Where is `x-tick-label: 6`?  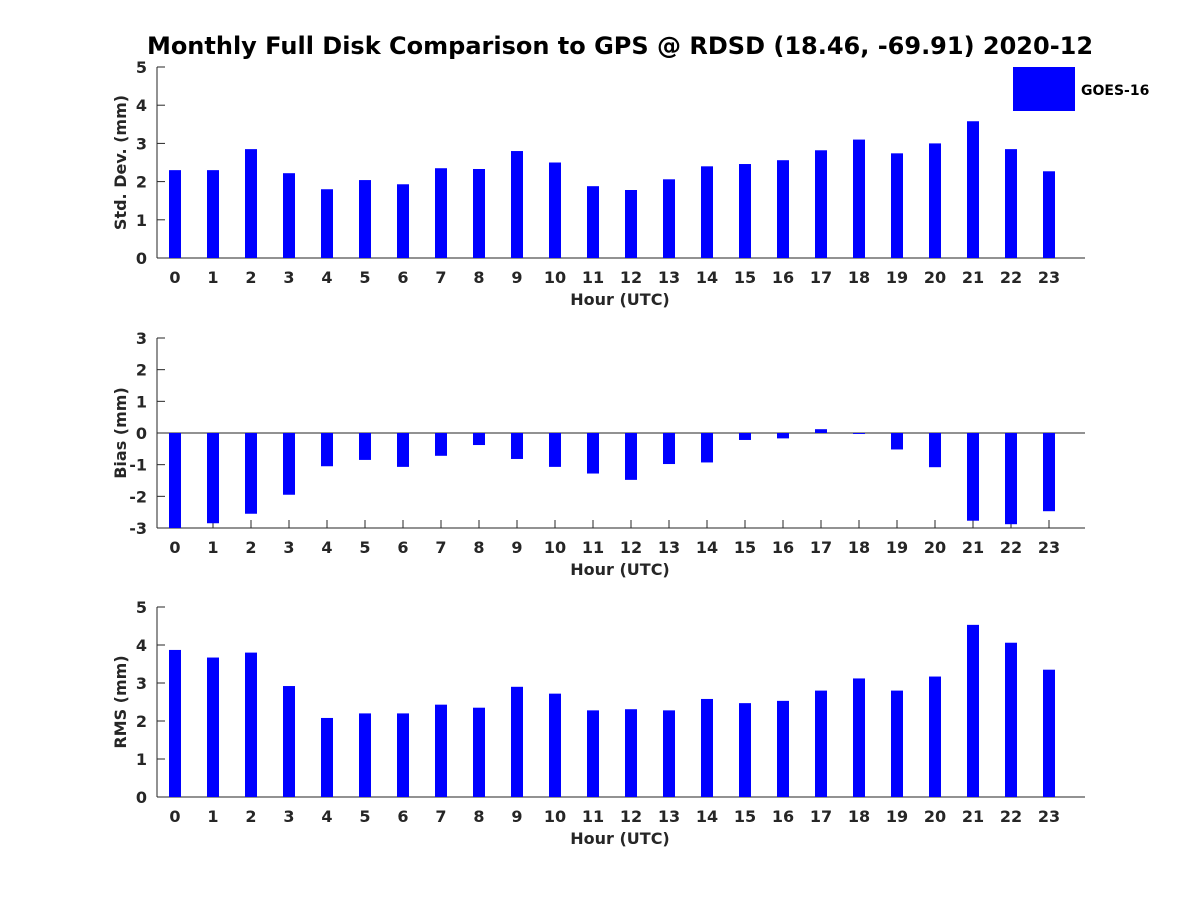 x-tick-label: 6 is located at coordinates (402, 816).